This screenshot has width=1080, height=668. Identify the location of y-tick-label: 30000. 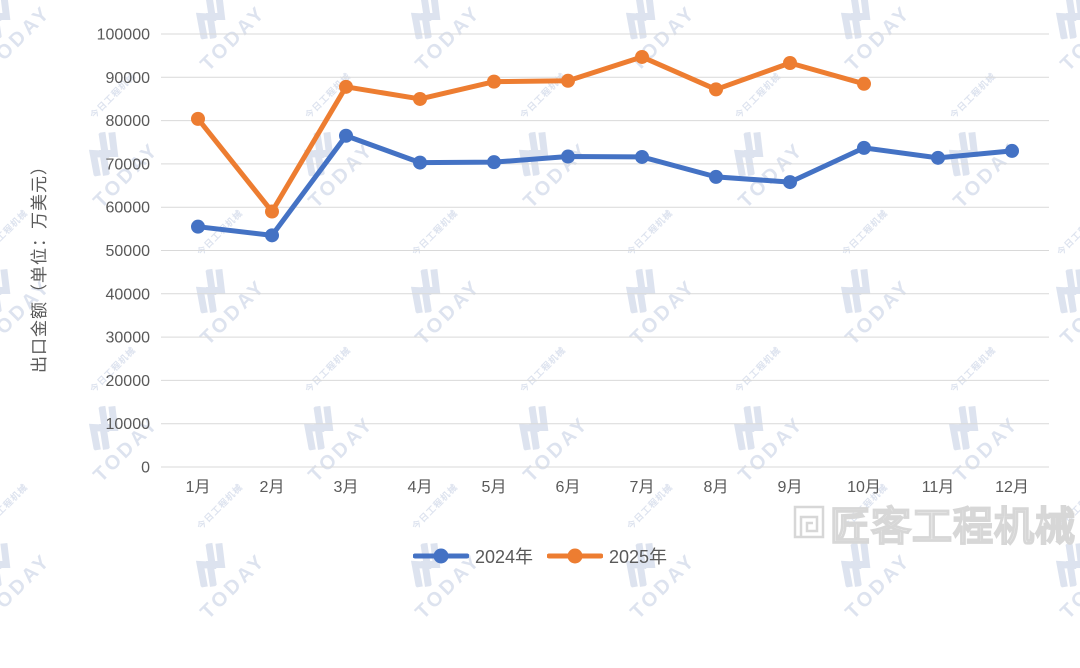
(128, 338).